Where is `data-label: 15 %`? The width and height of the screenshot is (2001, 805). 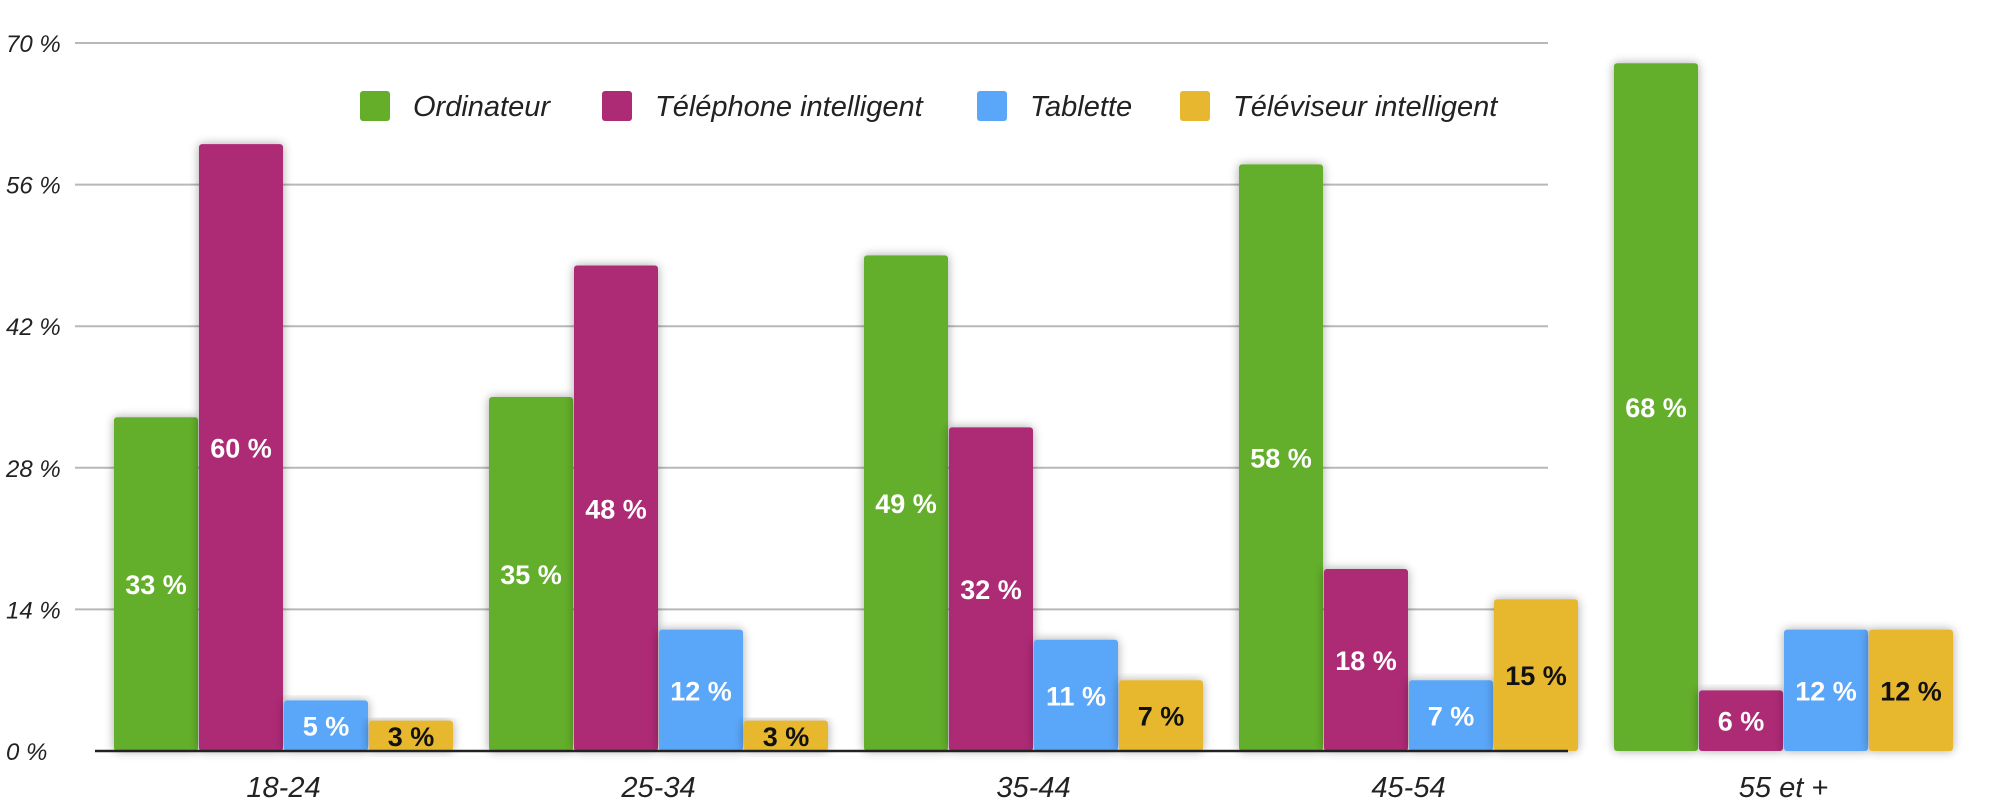 data-label: 15 % is located at coordinates (1536, 676).